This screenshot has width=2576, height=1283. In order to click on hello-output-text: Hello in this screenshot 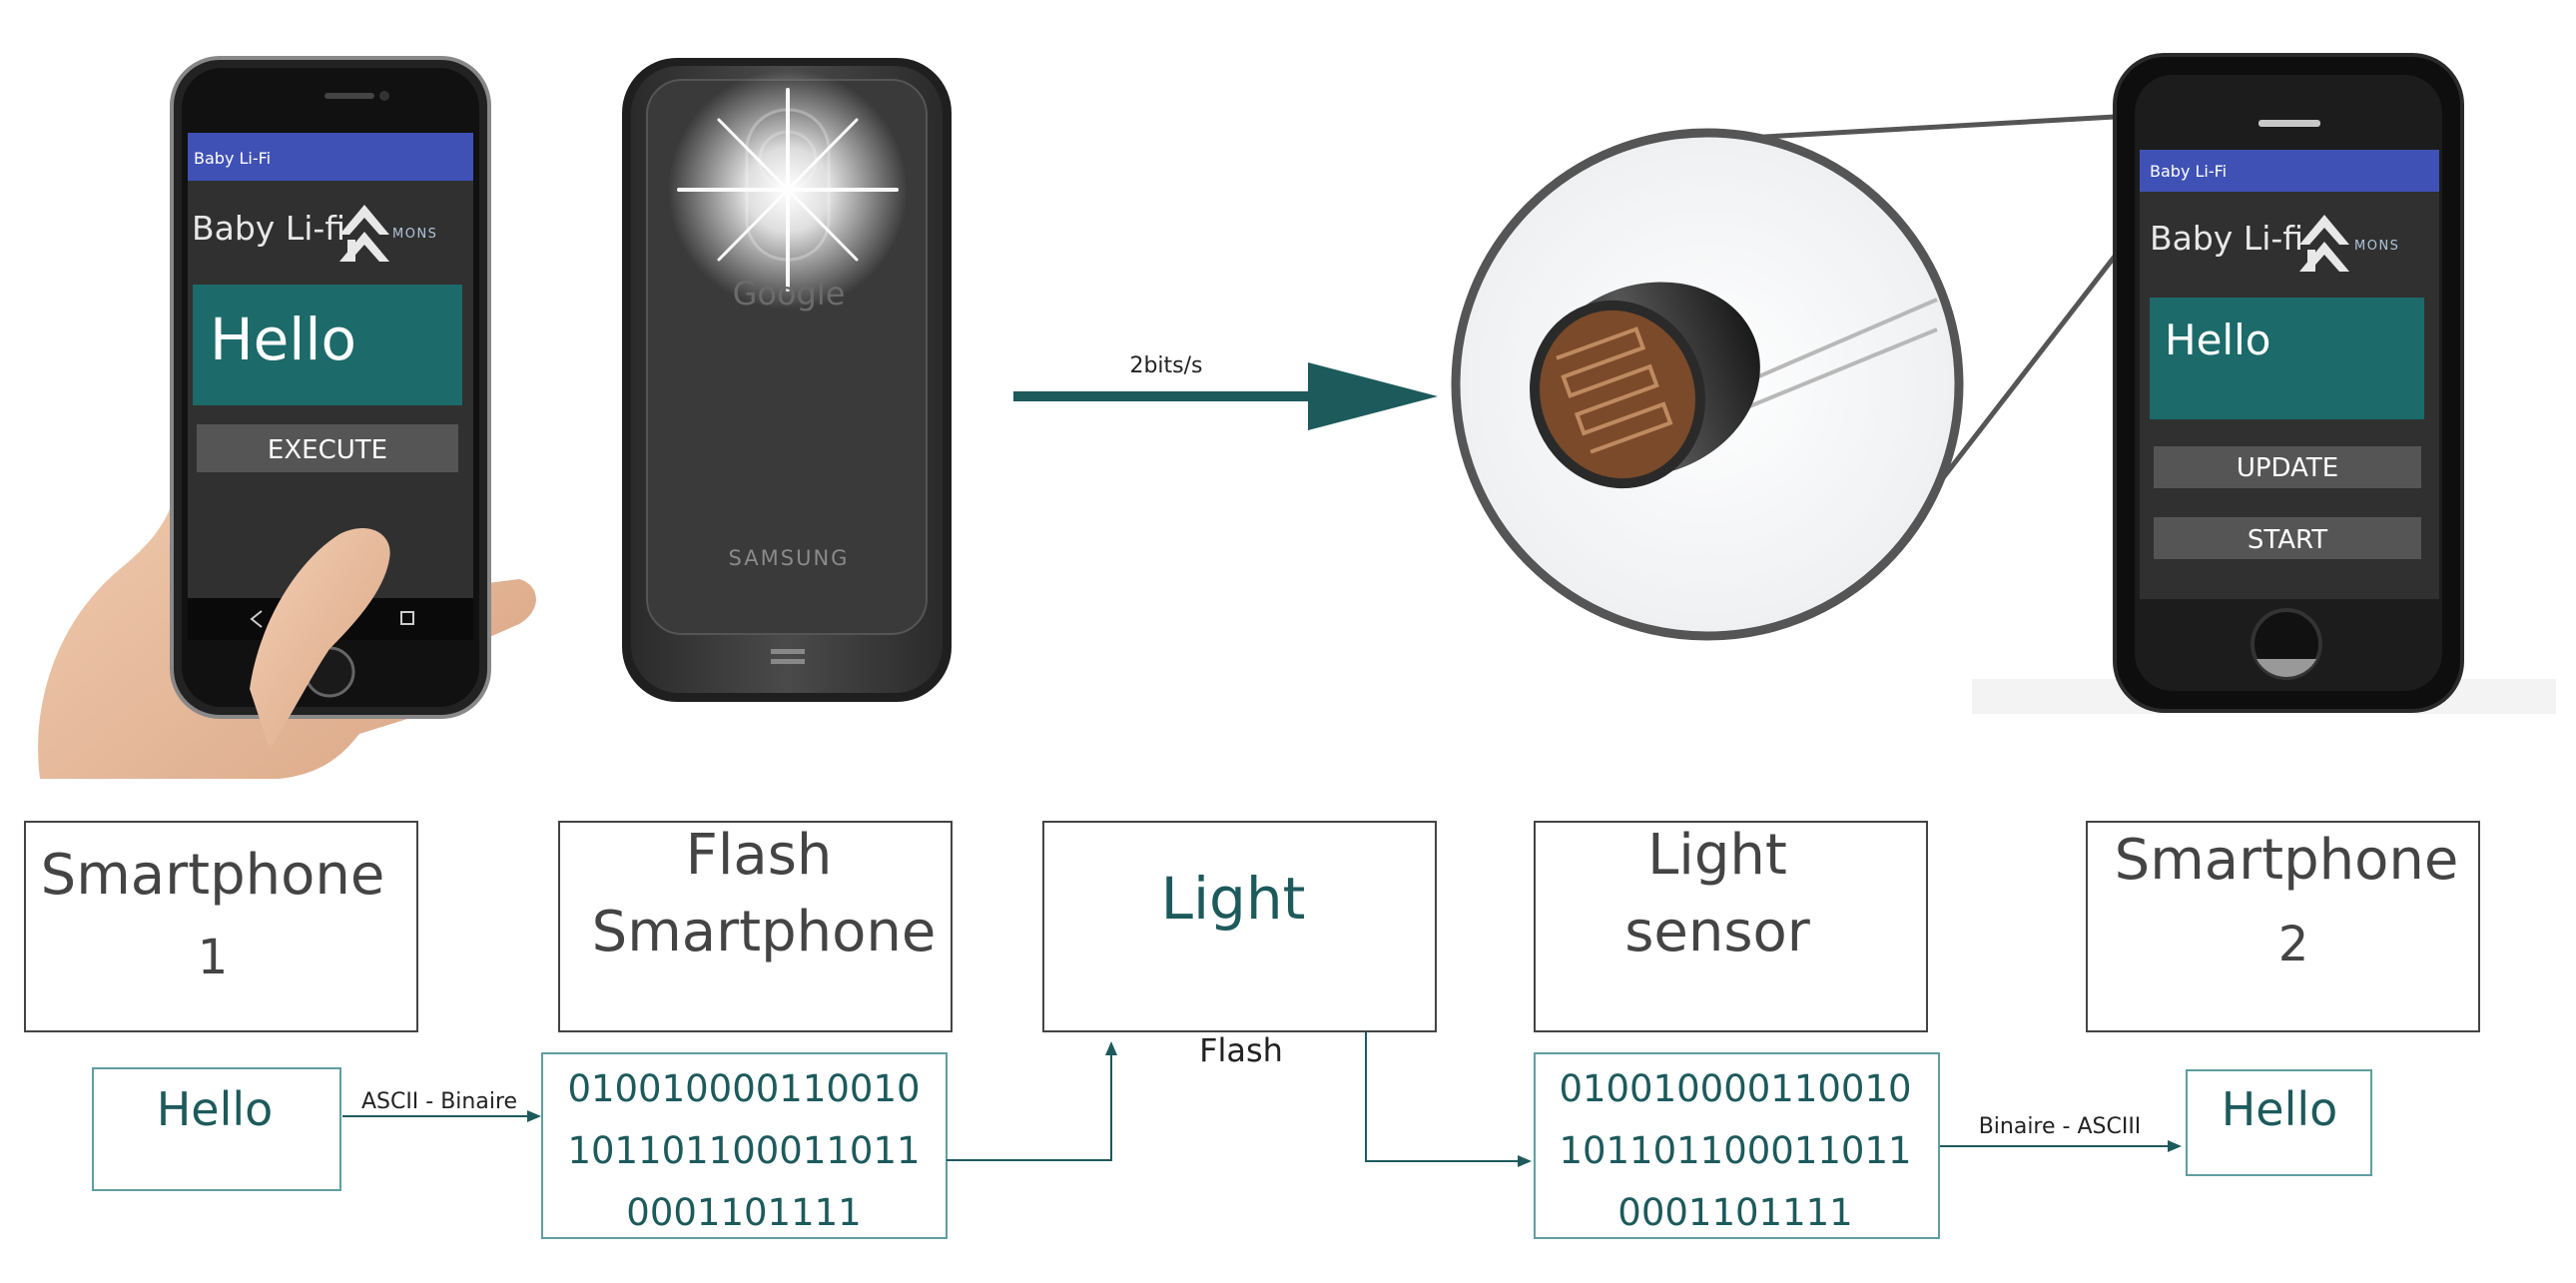, I will do `click(2280, 1109)`.